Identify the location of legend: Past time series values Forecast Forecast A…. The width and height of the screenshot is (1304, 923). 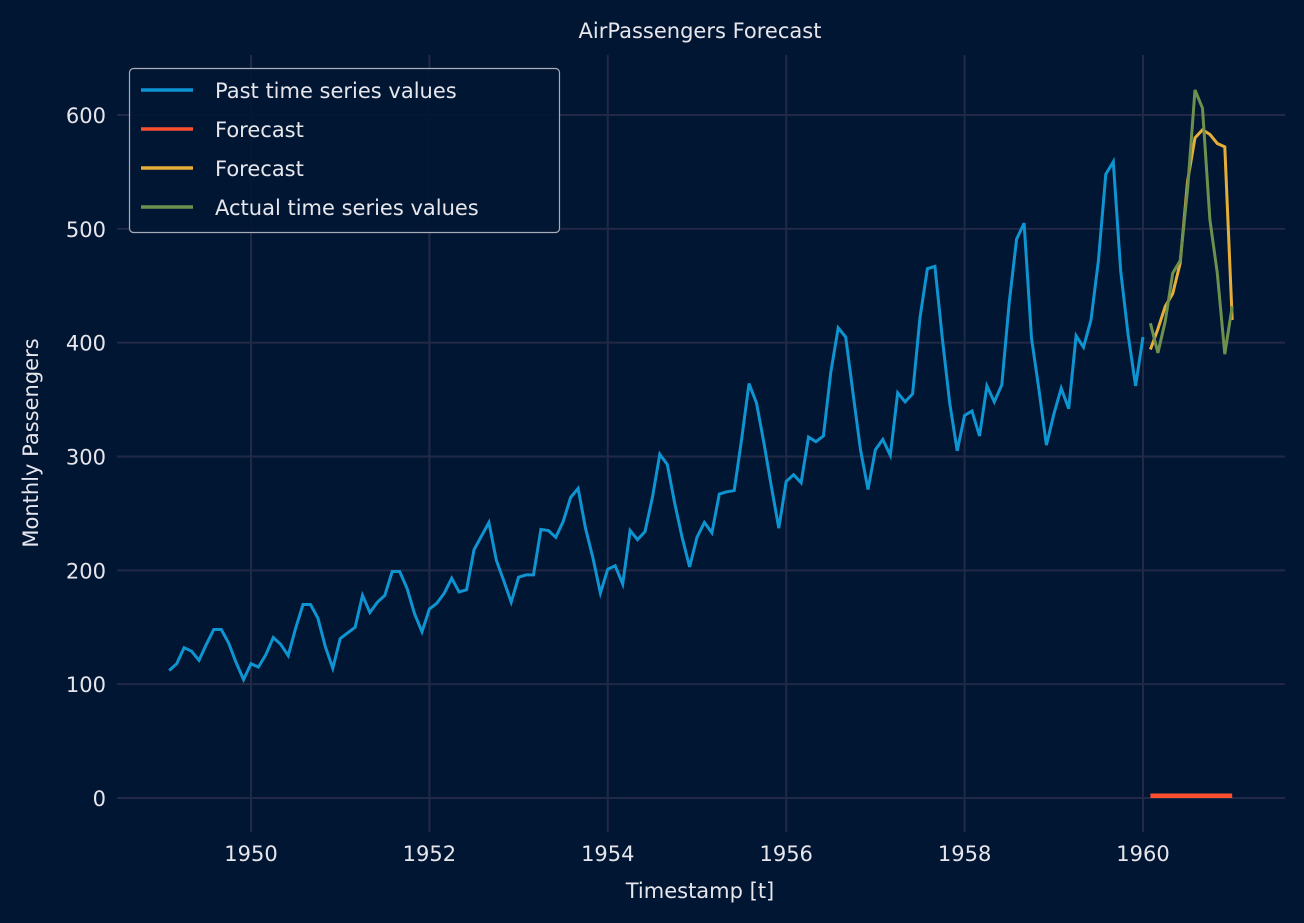
(344, 150).